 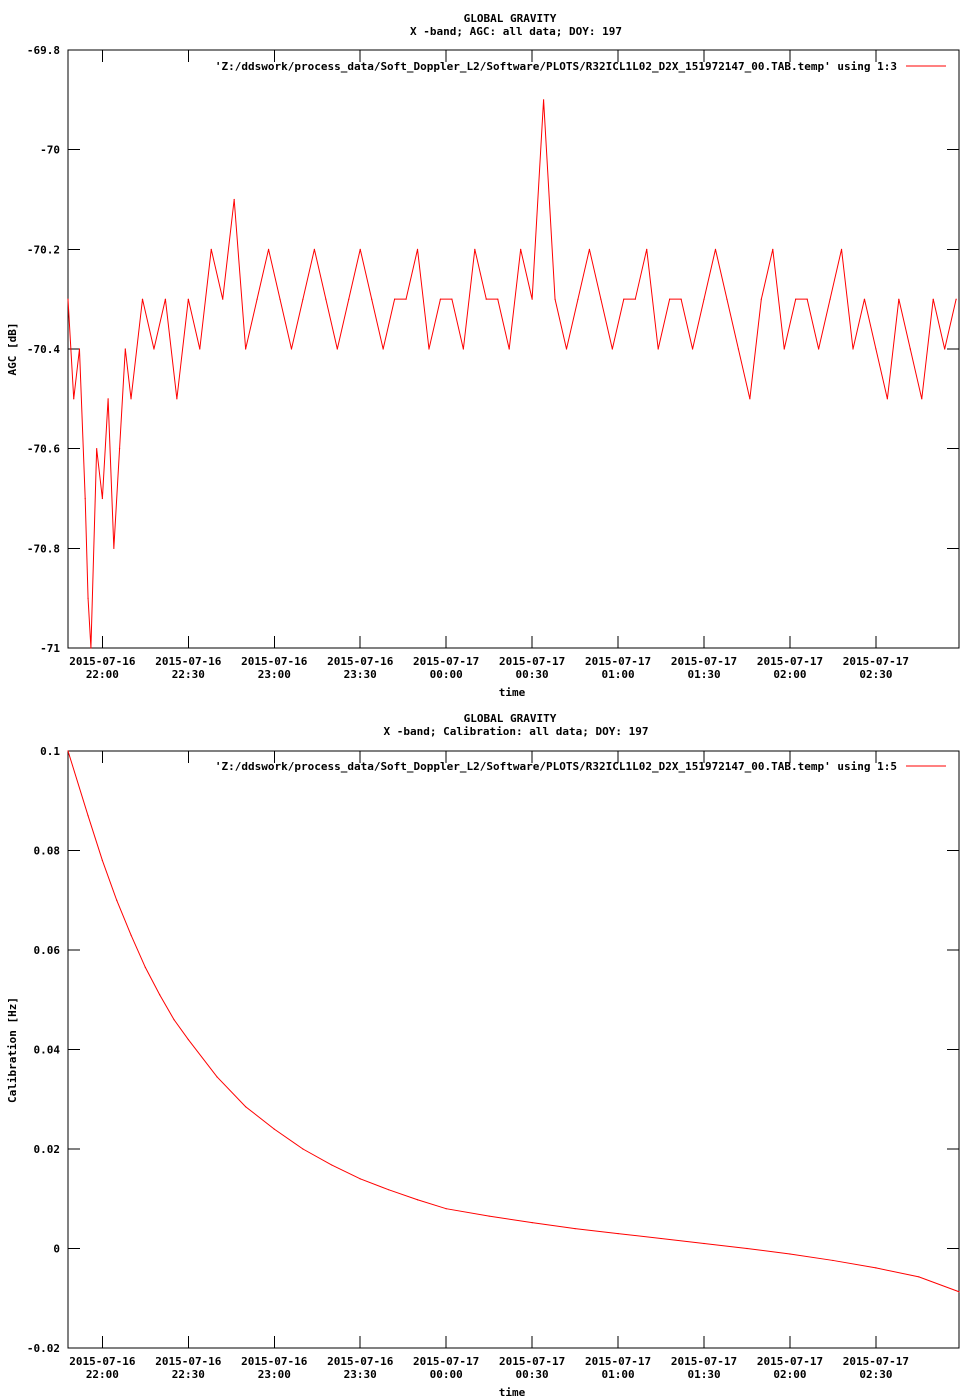 What do you see at coordinates (510, 718) in the screenshot?
I see `calibration-chart-title: GLOBAL GRAVITY` at bounding box center [510, 718].